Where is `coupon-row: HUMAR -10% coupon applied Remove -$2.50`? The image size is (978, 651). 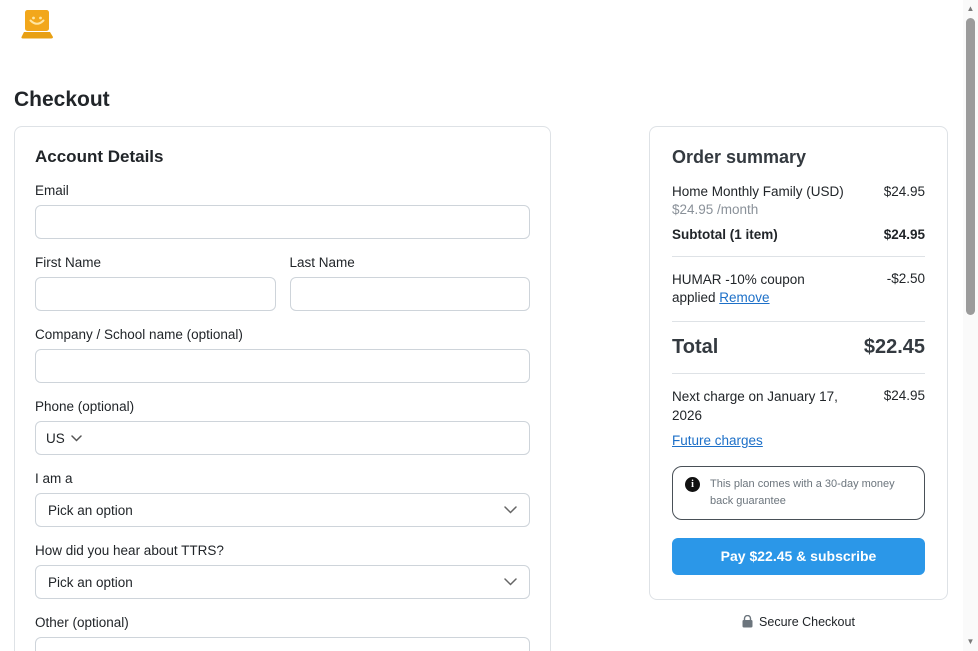
coupon-row: HUMAR -10% coupon applied Remove -$2.50 is located at coordinates (798, 289).